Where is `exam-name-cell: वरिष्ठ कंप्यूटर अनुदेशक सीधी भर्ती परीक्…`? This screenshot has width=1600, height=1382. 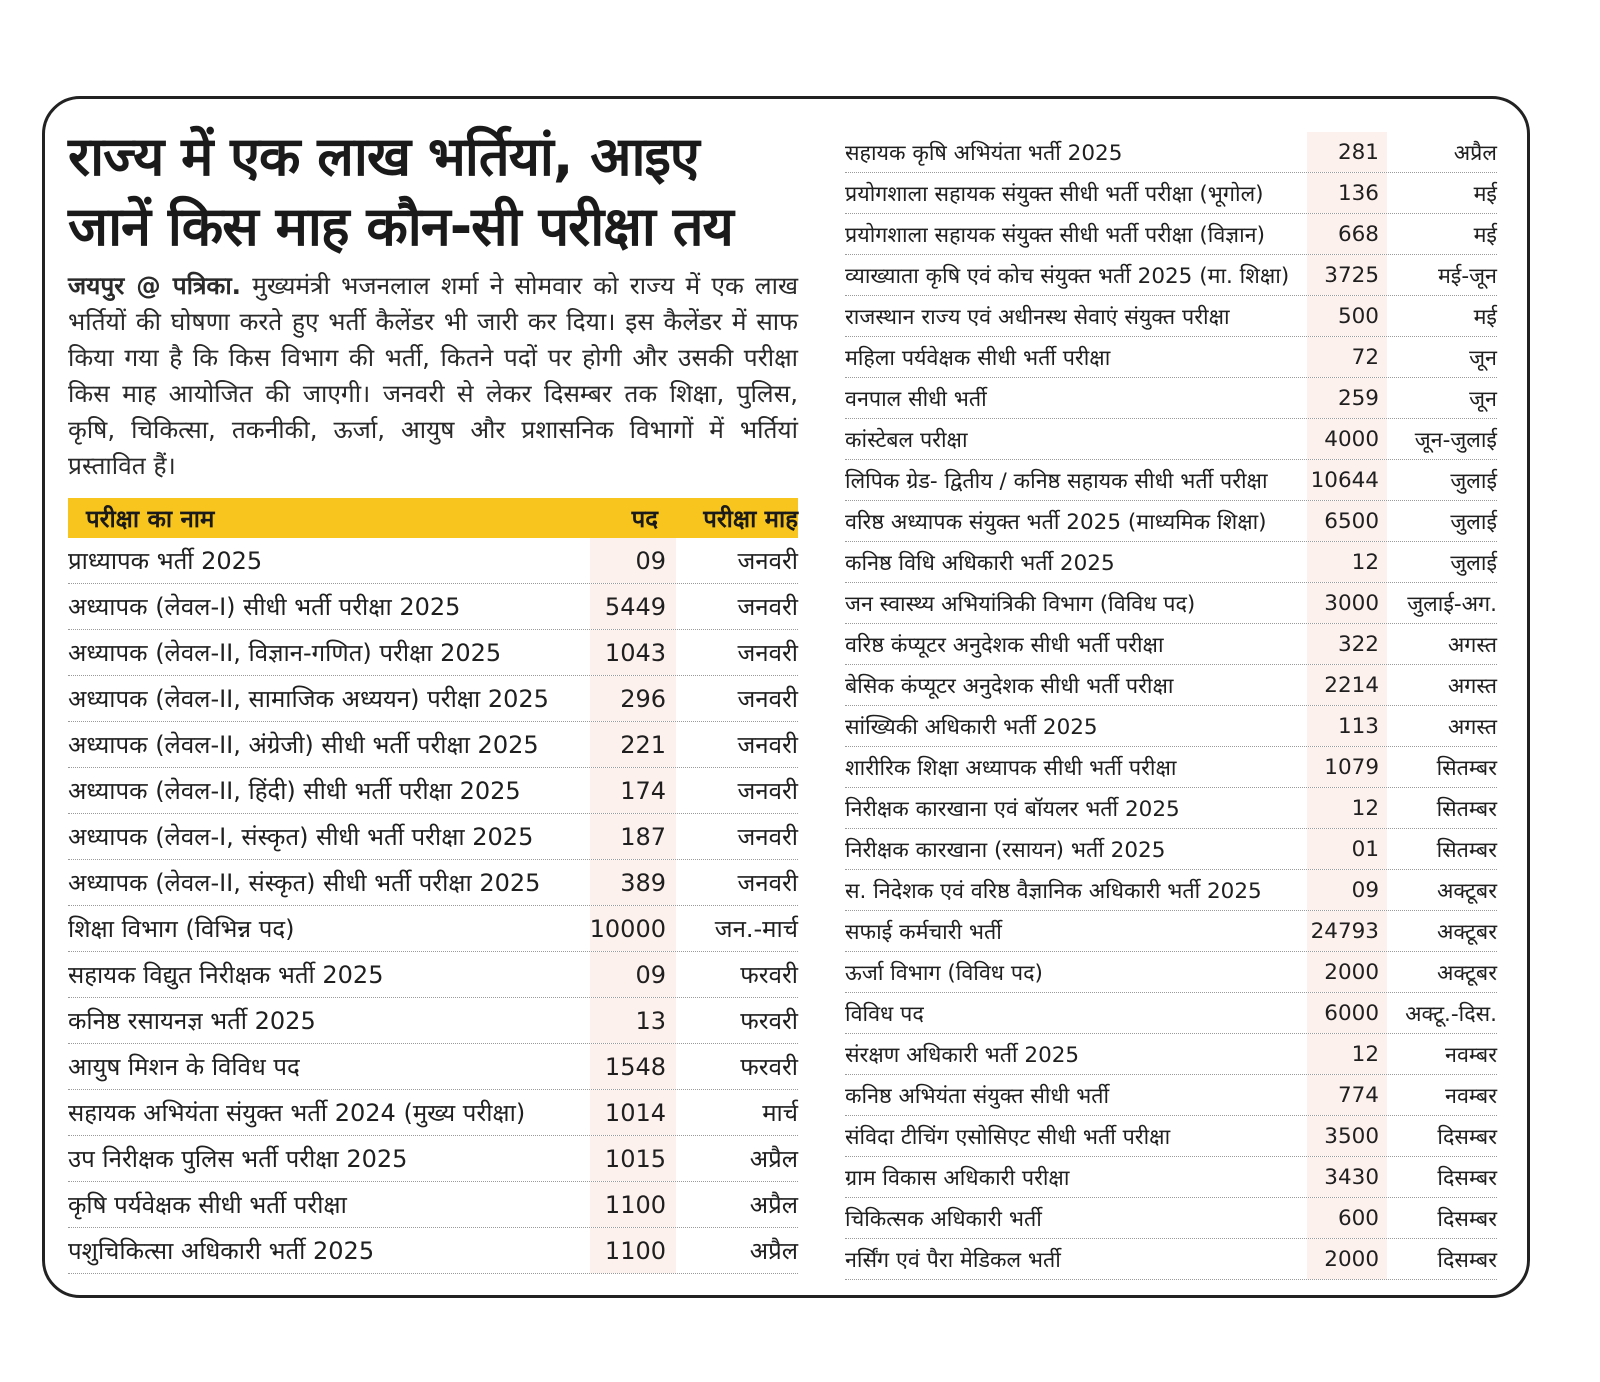
exam-name-cell: वरिष्ठ कंप्यूटर अनुदेशक सीधी भर्ती परीक्… is located at coordinates (1004, 645).